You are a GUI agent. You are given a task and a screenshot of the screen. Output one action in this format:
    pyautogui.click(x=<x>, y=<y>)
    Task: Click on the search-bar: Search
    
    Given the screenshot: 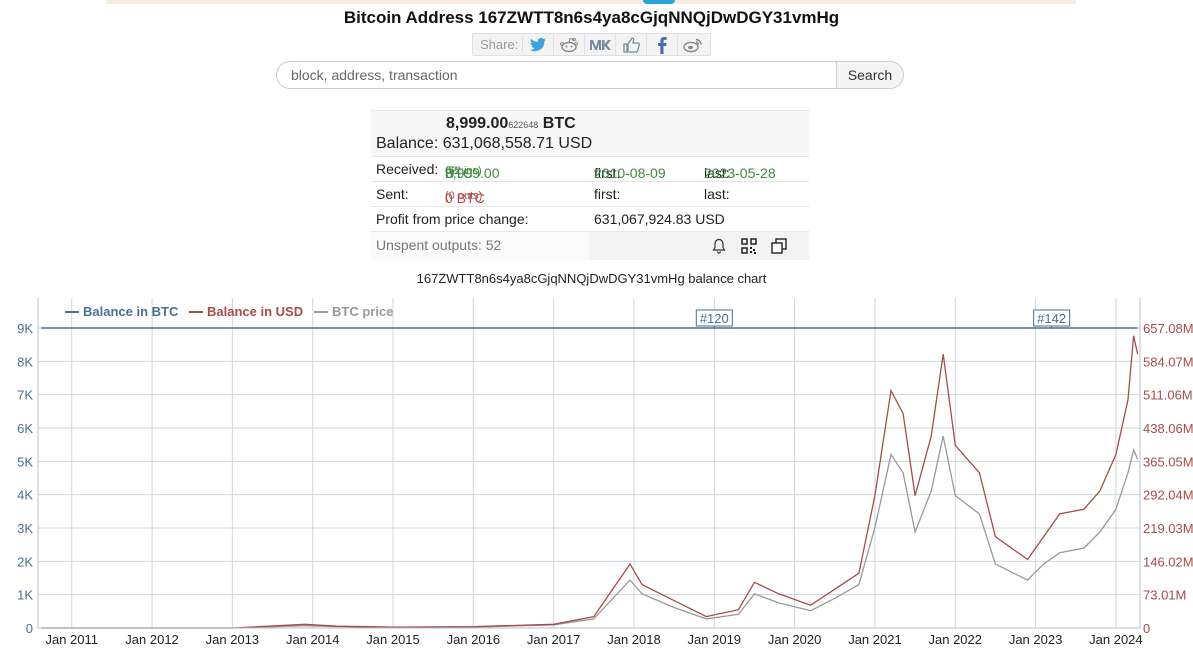 What is the action you would take?
    pyautogui.click(x=590, y=75)
    